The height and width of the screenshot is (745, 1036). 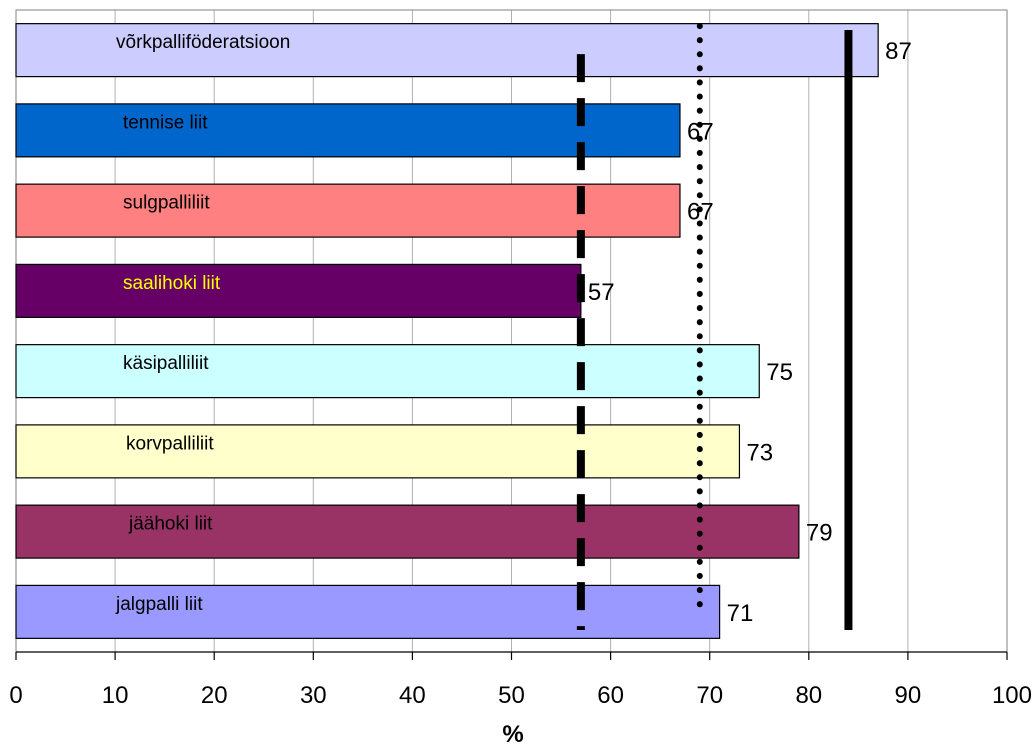 What do you see at coordinates (214, 695) in the screenshot?
I see `x-tick-label: 20` at bounding box center [214, 695].